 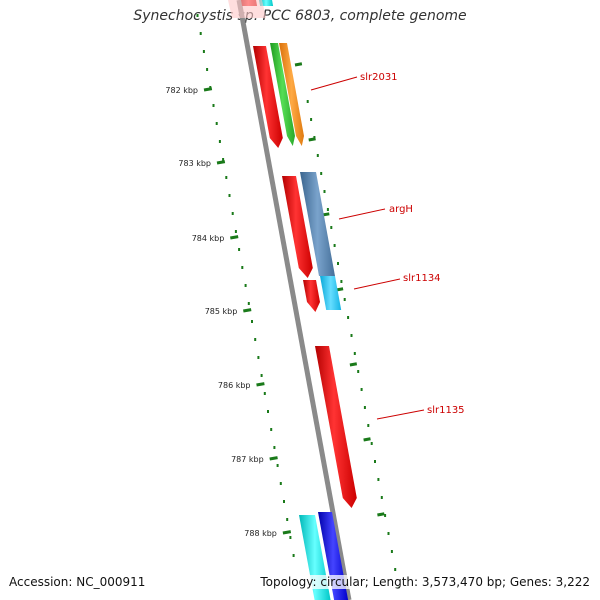 What do you see at coordinates (282, 94) in the screenshot?
I see `gene-green` at bounding box center [282, 94].